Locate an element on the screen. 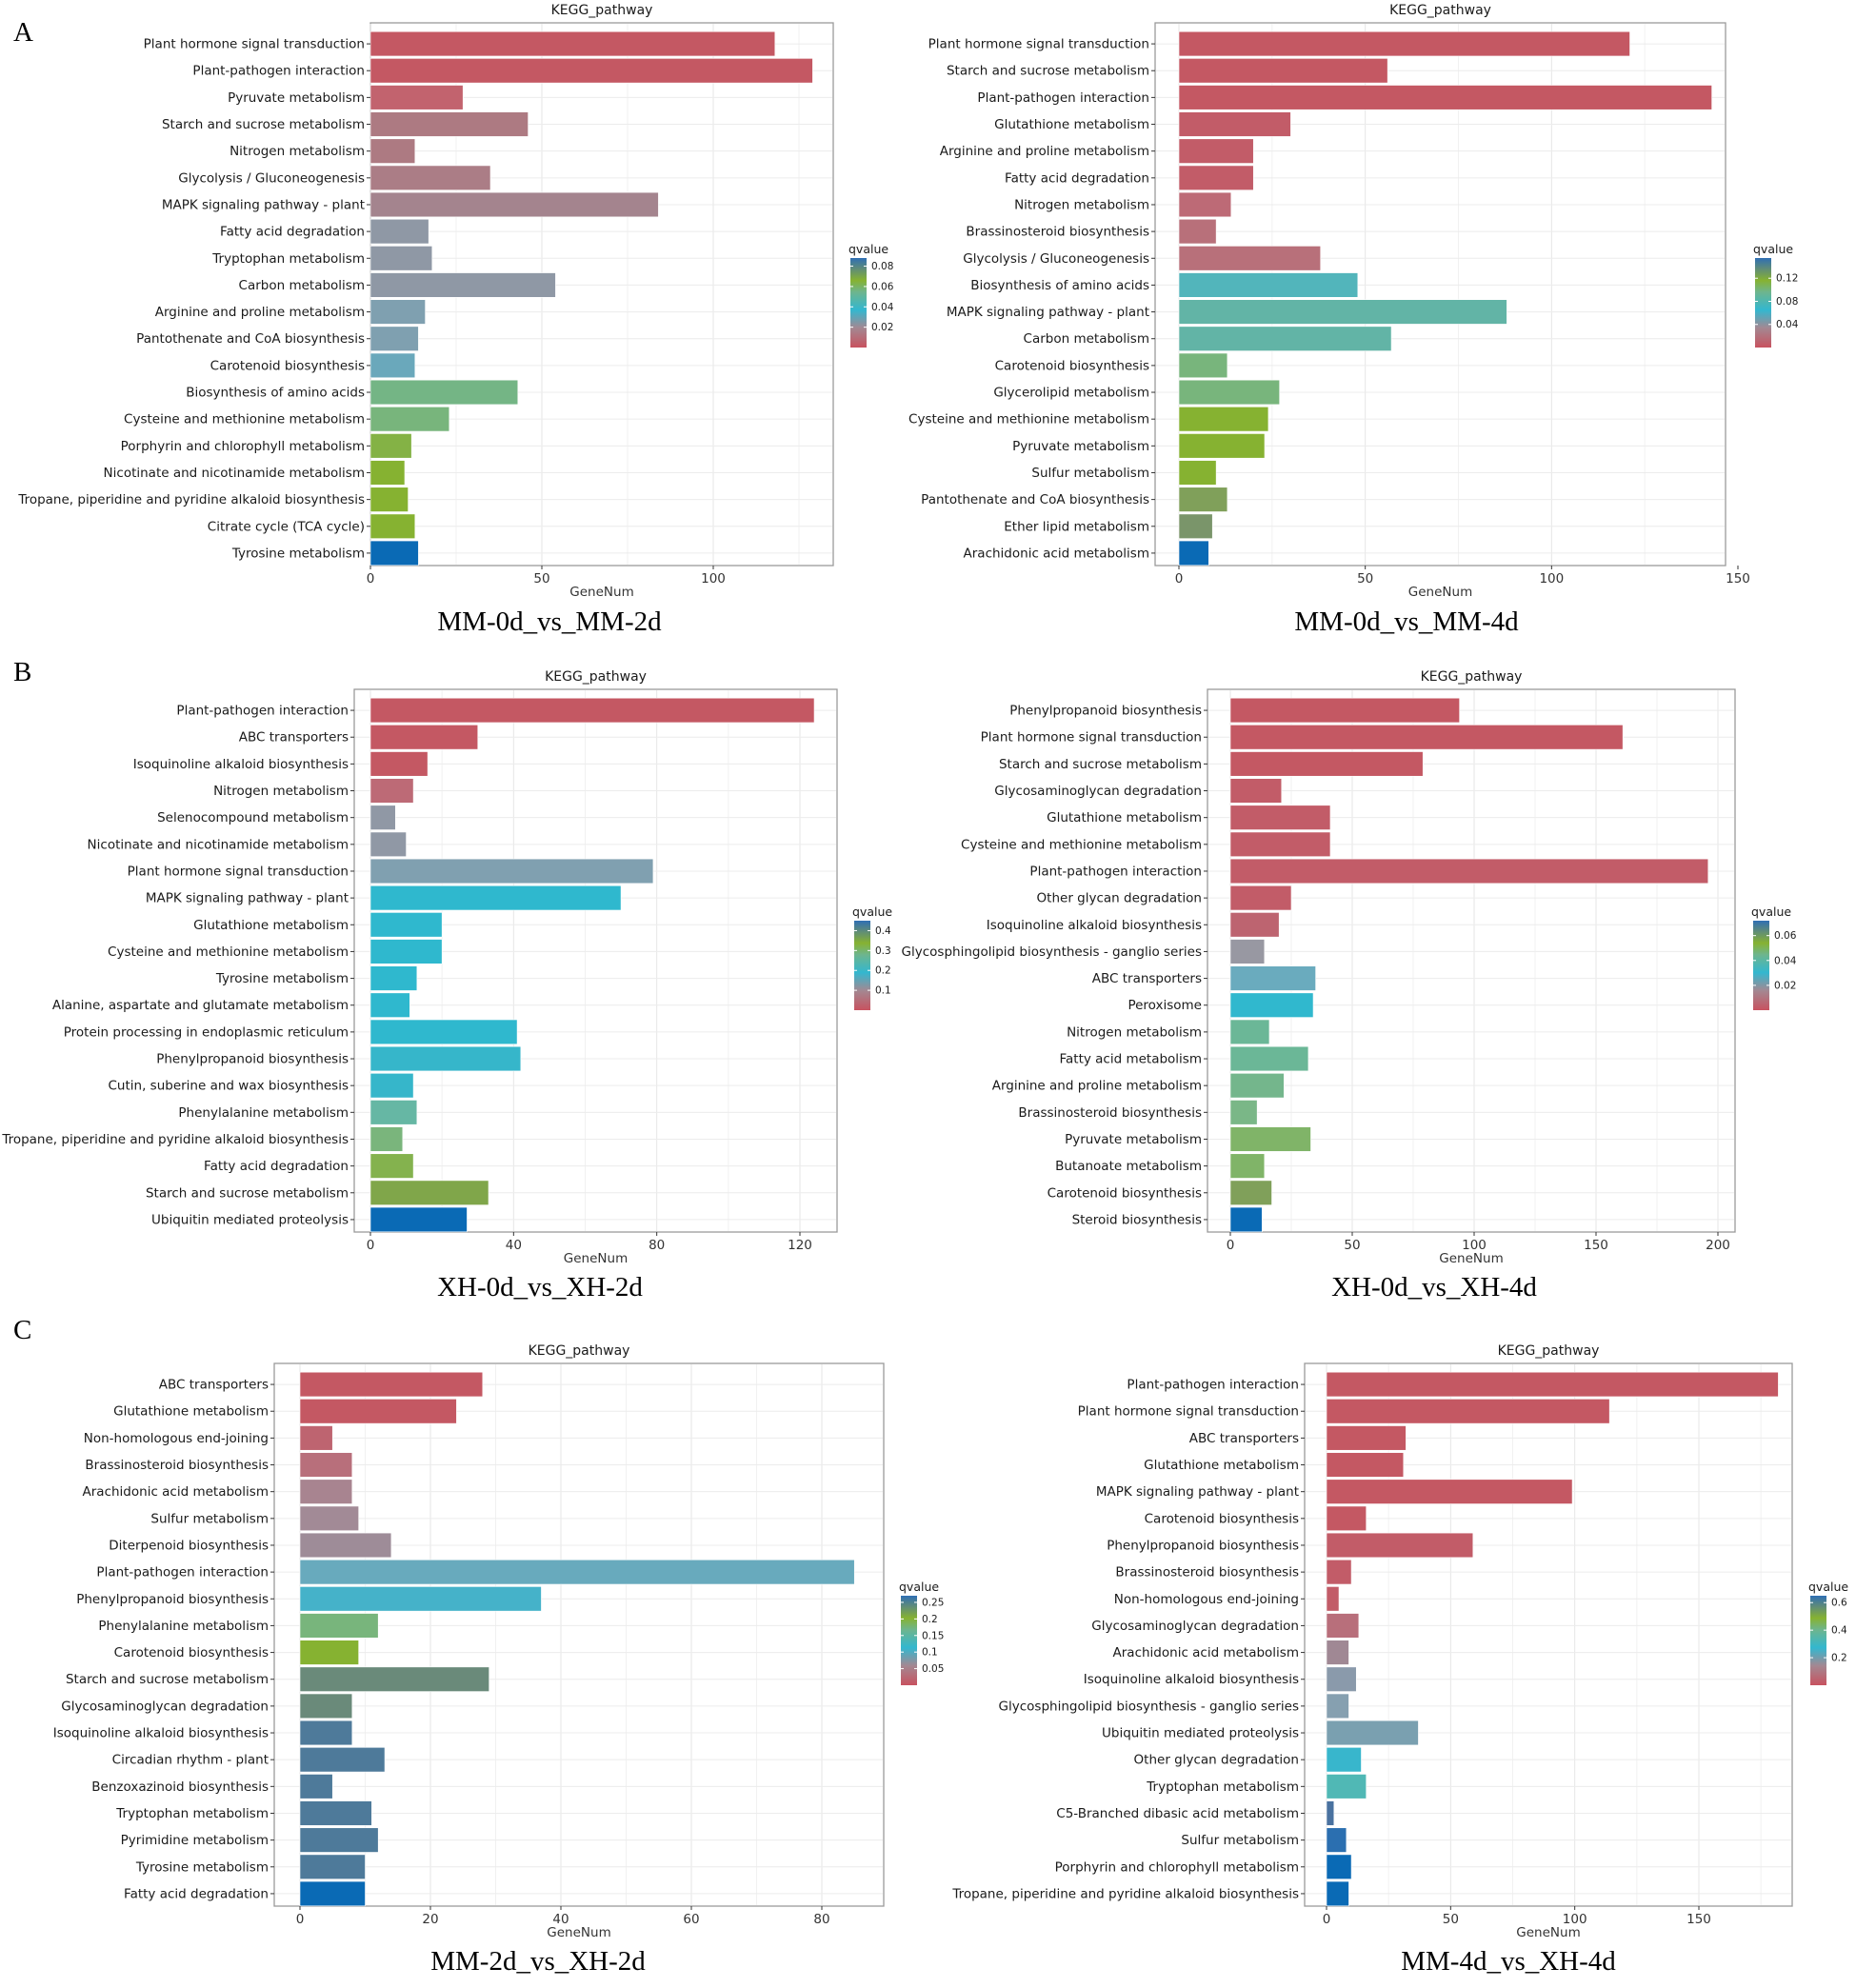 Image resolution: width=1856 pixels, height=1988 pixels. category-label: Tyrosine metabolism is located at coordinates (202, 1867).